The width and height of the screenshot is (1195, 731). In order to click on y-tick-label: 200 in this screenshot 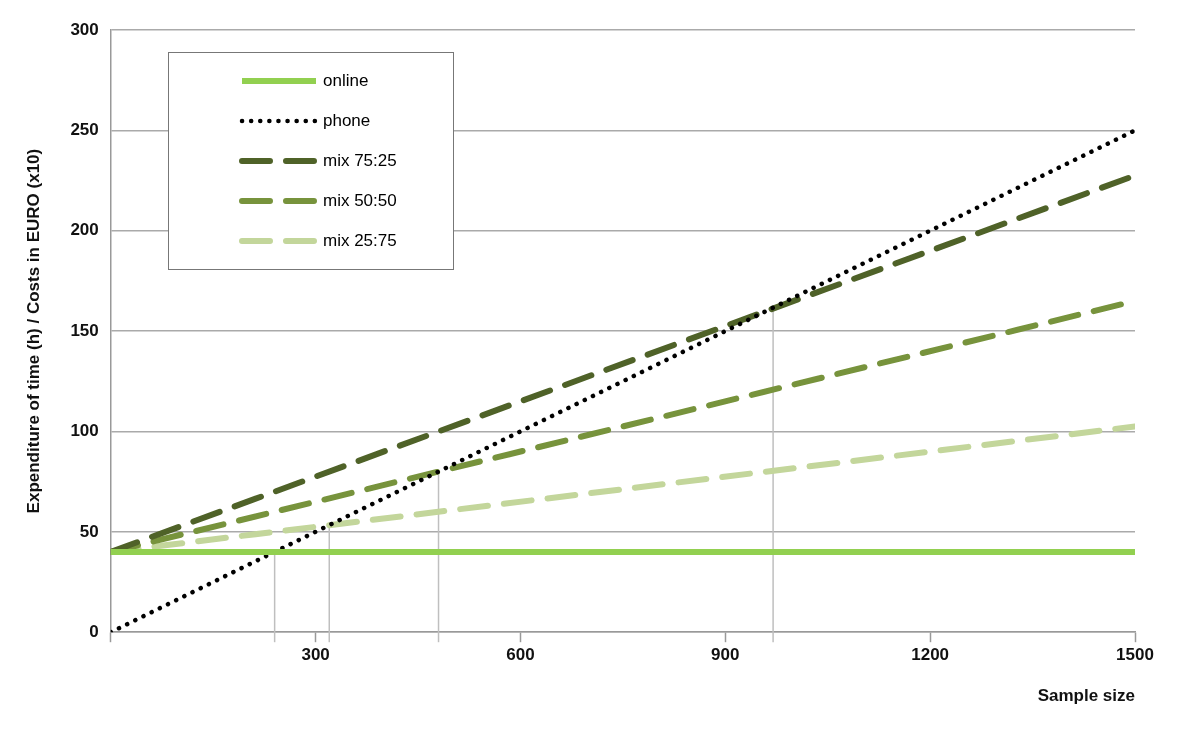, I will do `click(84, 230)`.